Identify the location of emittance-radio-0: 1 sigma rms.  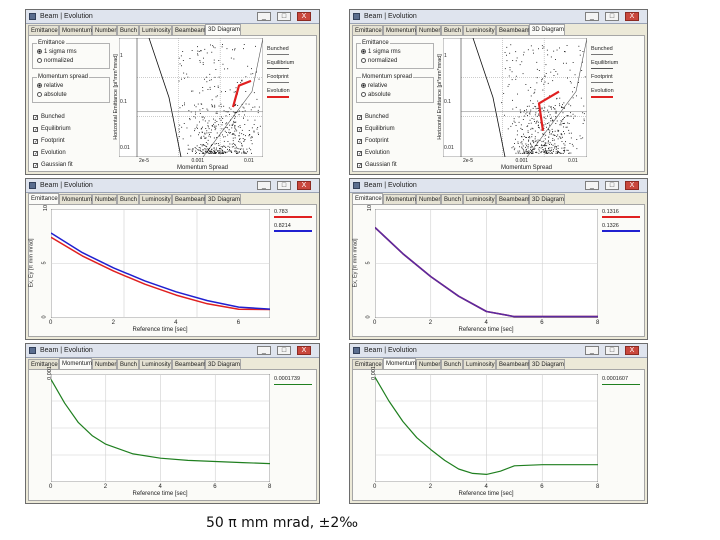
(57, 52).